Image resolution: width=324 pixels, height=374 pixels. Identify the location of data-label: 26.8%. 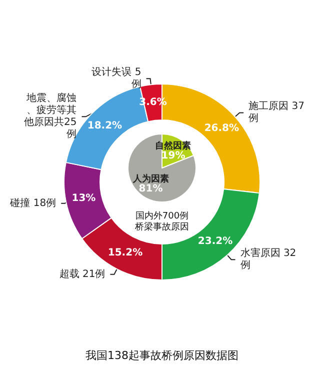
(222, 128).